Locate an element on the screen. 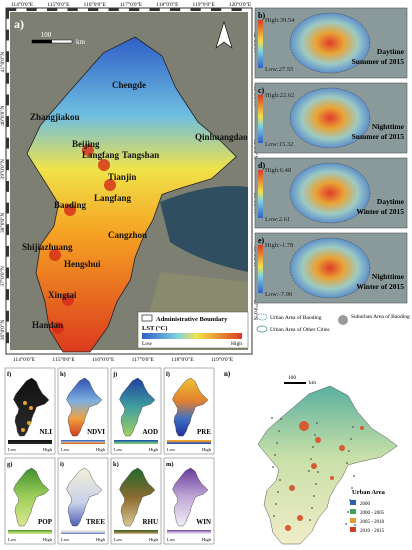 This screenshot has height=550, width=412. factor-label: m) is located at coordinates (170, 464).